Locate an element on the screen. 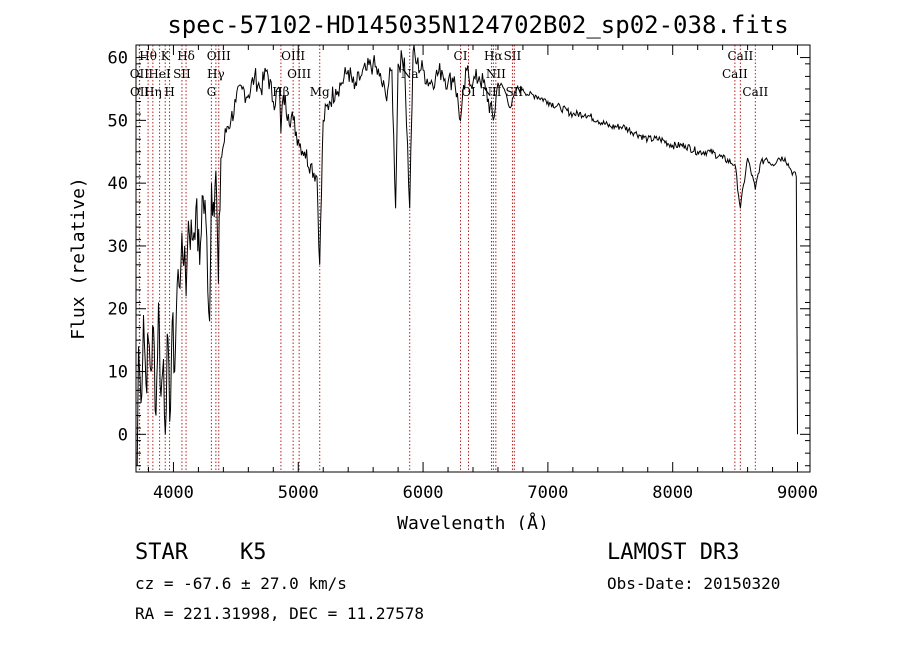 The height and width of the screenshot is (649, 900). spectral-line-label: Hα is located at coordinates (493, 56).